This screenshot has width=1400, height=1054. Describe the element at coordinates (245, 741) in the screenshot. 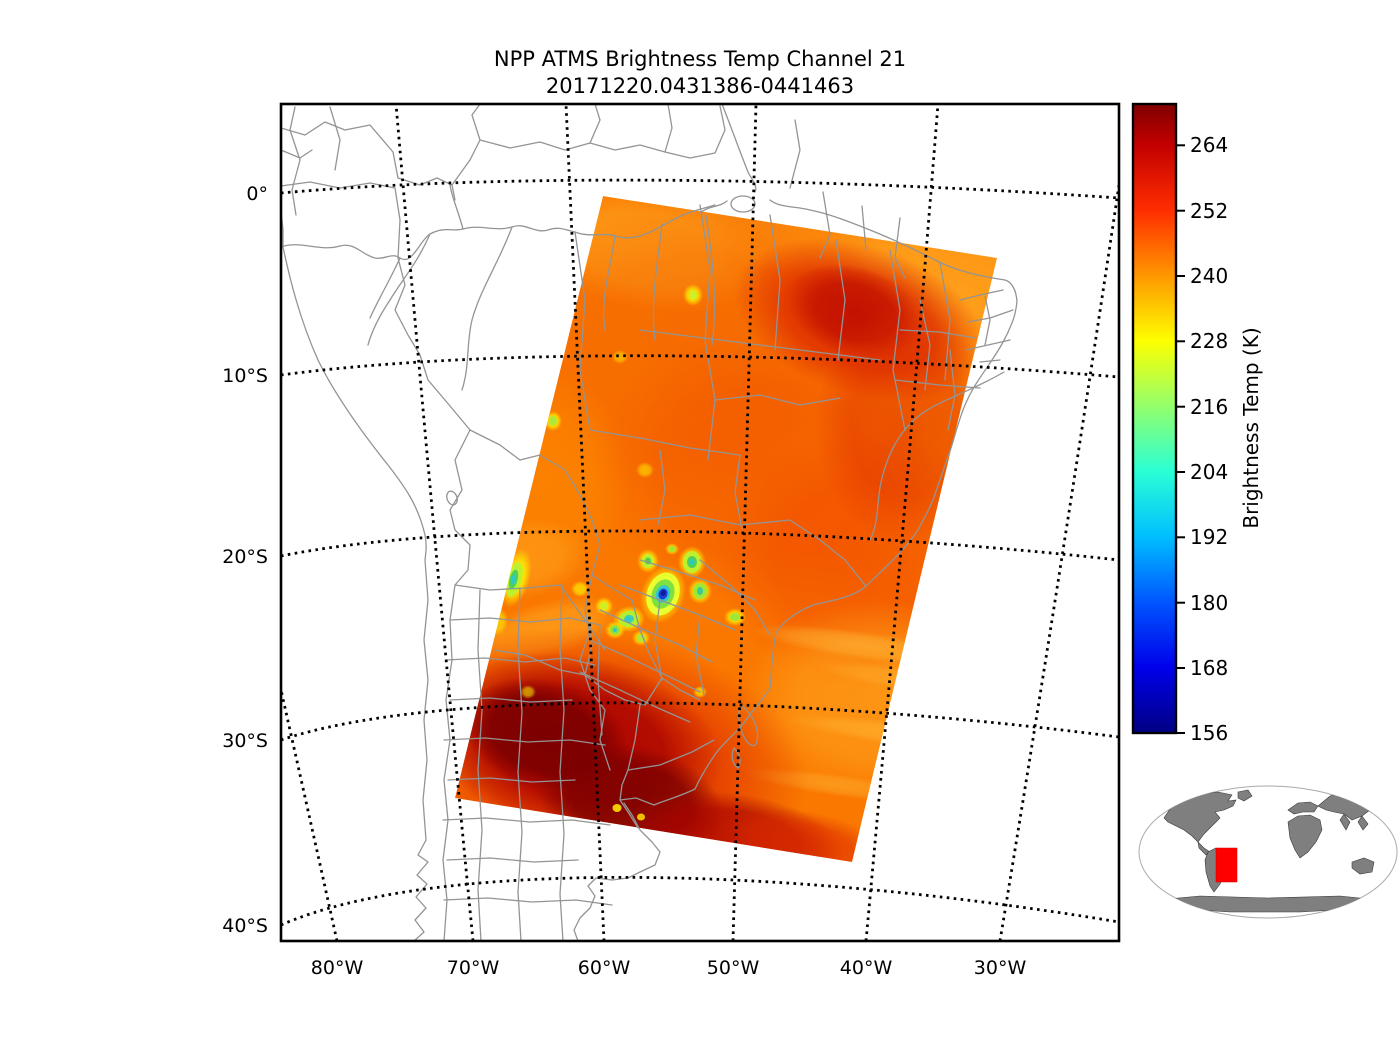

I see `lat-label-30s: 30°S` at that location.